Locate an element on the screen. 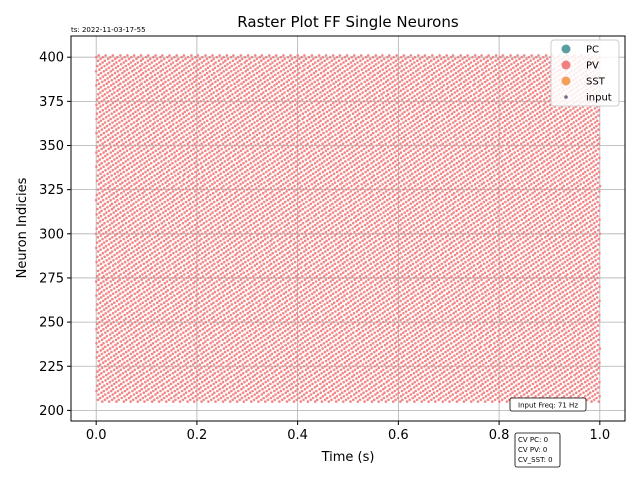 Image resolution: width=640 pixels, height=480 pixels. input-freq-label: Input Freq: 71 Hz is located at coordinates (548, 406).